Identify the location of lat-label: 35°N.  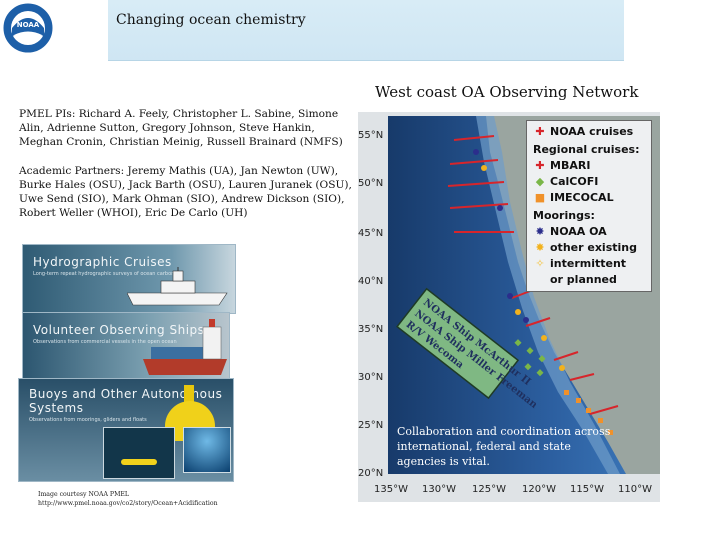
(371, 329).